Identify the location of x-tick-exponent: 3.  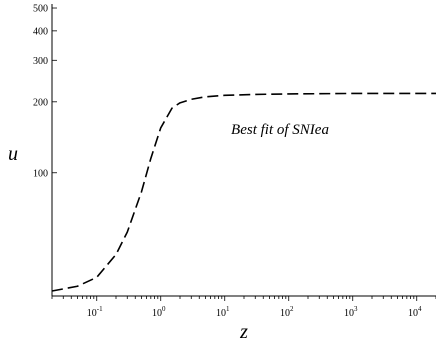
(356, 309).